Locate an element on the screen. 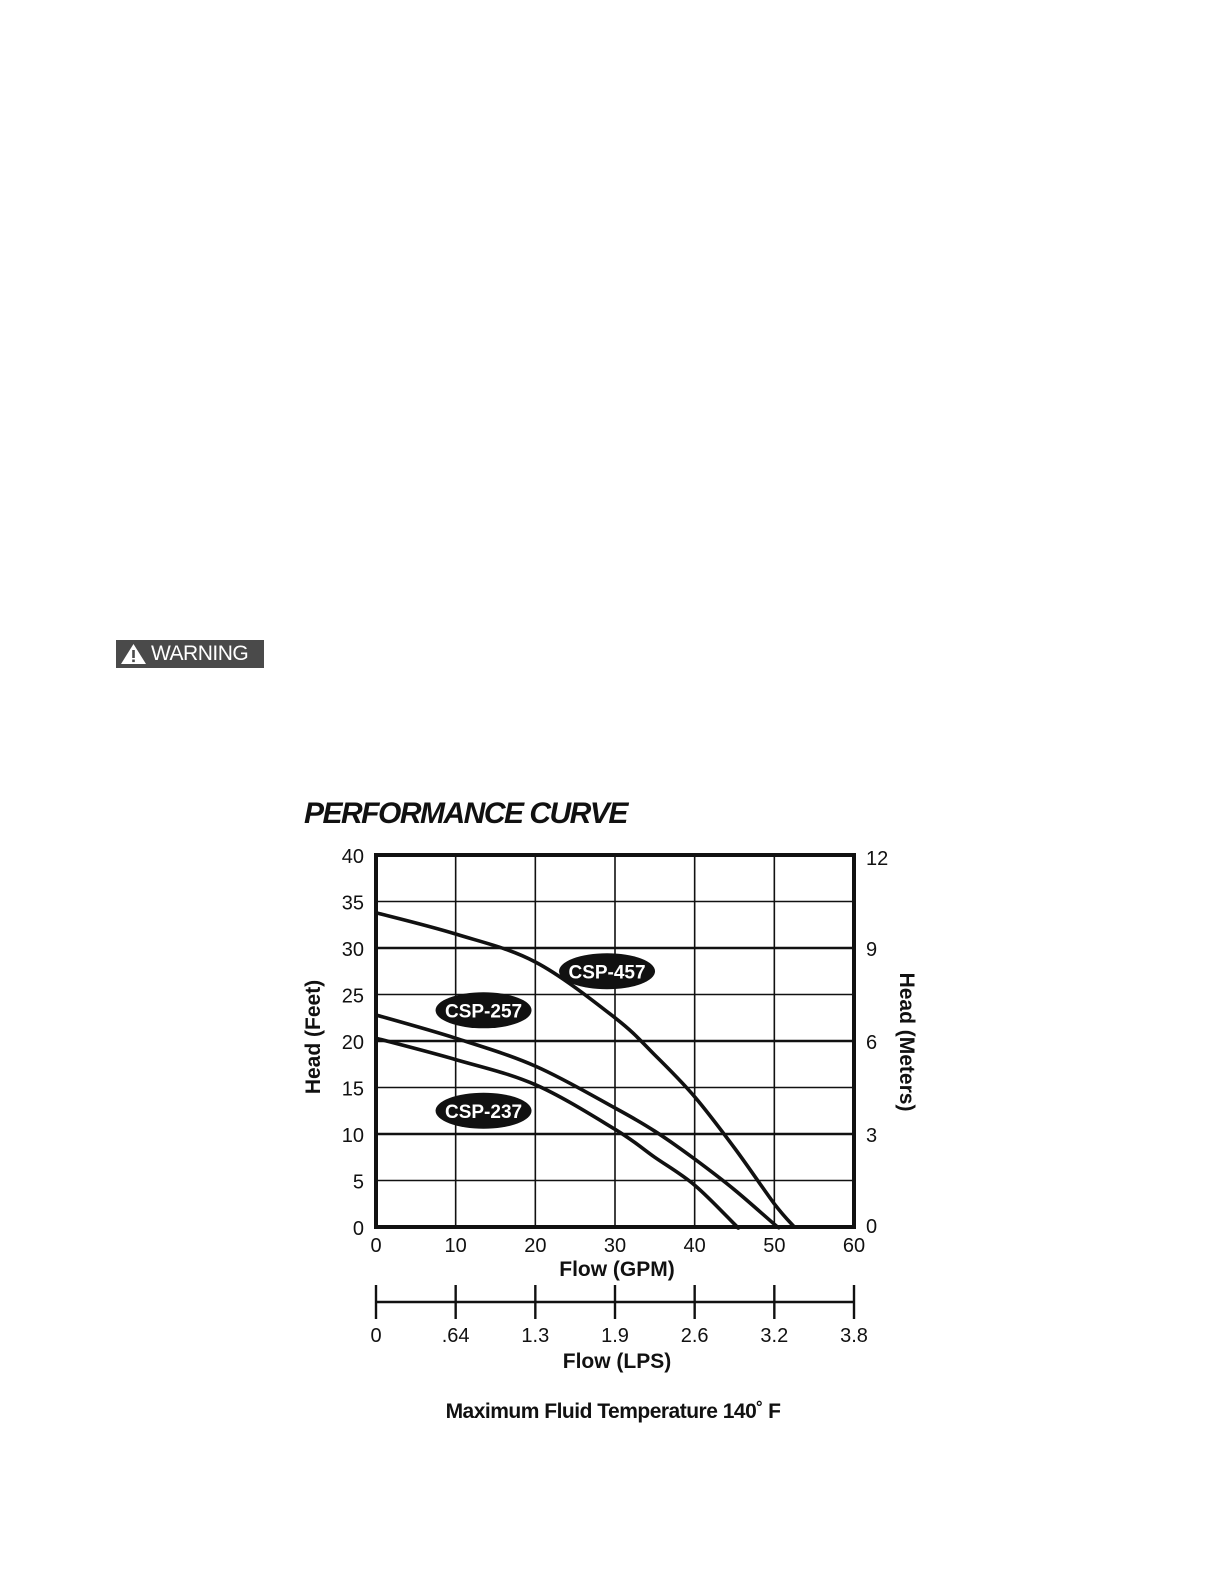 The width and height of the screenshot is (1224, 1584). y-tick-label: 5 is located at coordinates (358, 1183).